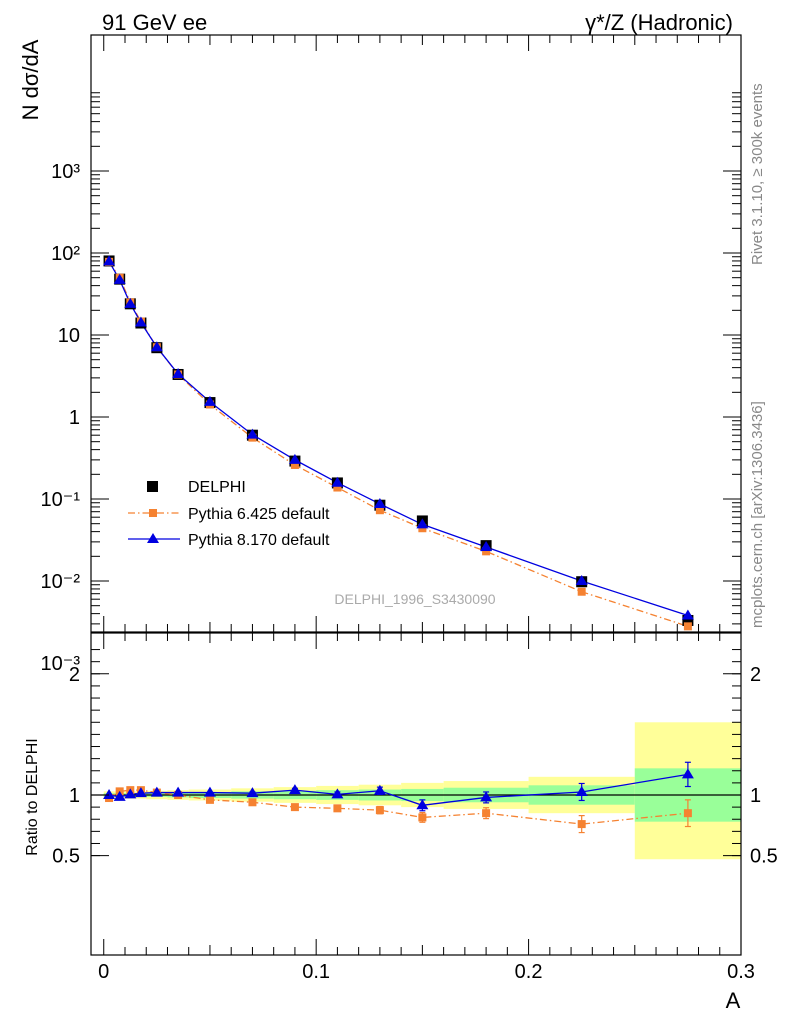 This screenshot has width=786, height=1024. Describe the element at coordinates (153, 513) in the screenshot. I see `legend-marker-pythia6` at that location.